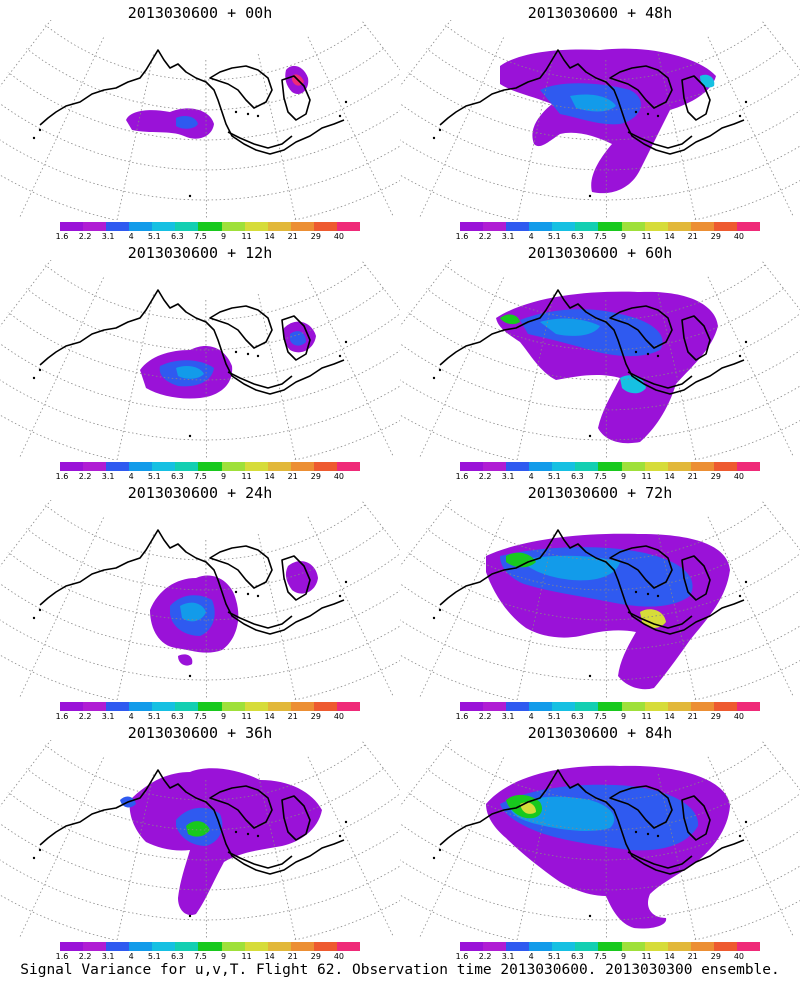  I want to click on panel-title: 2013030600 + 48h, so click(600, 13).